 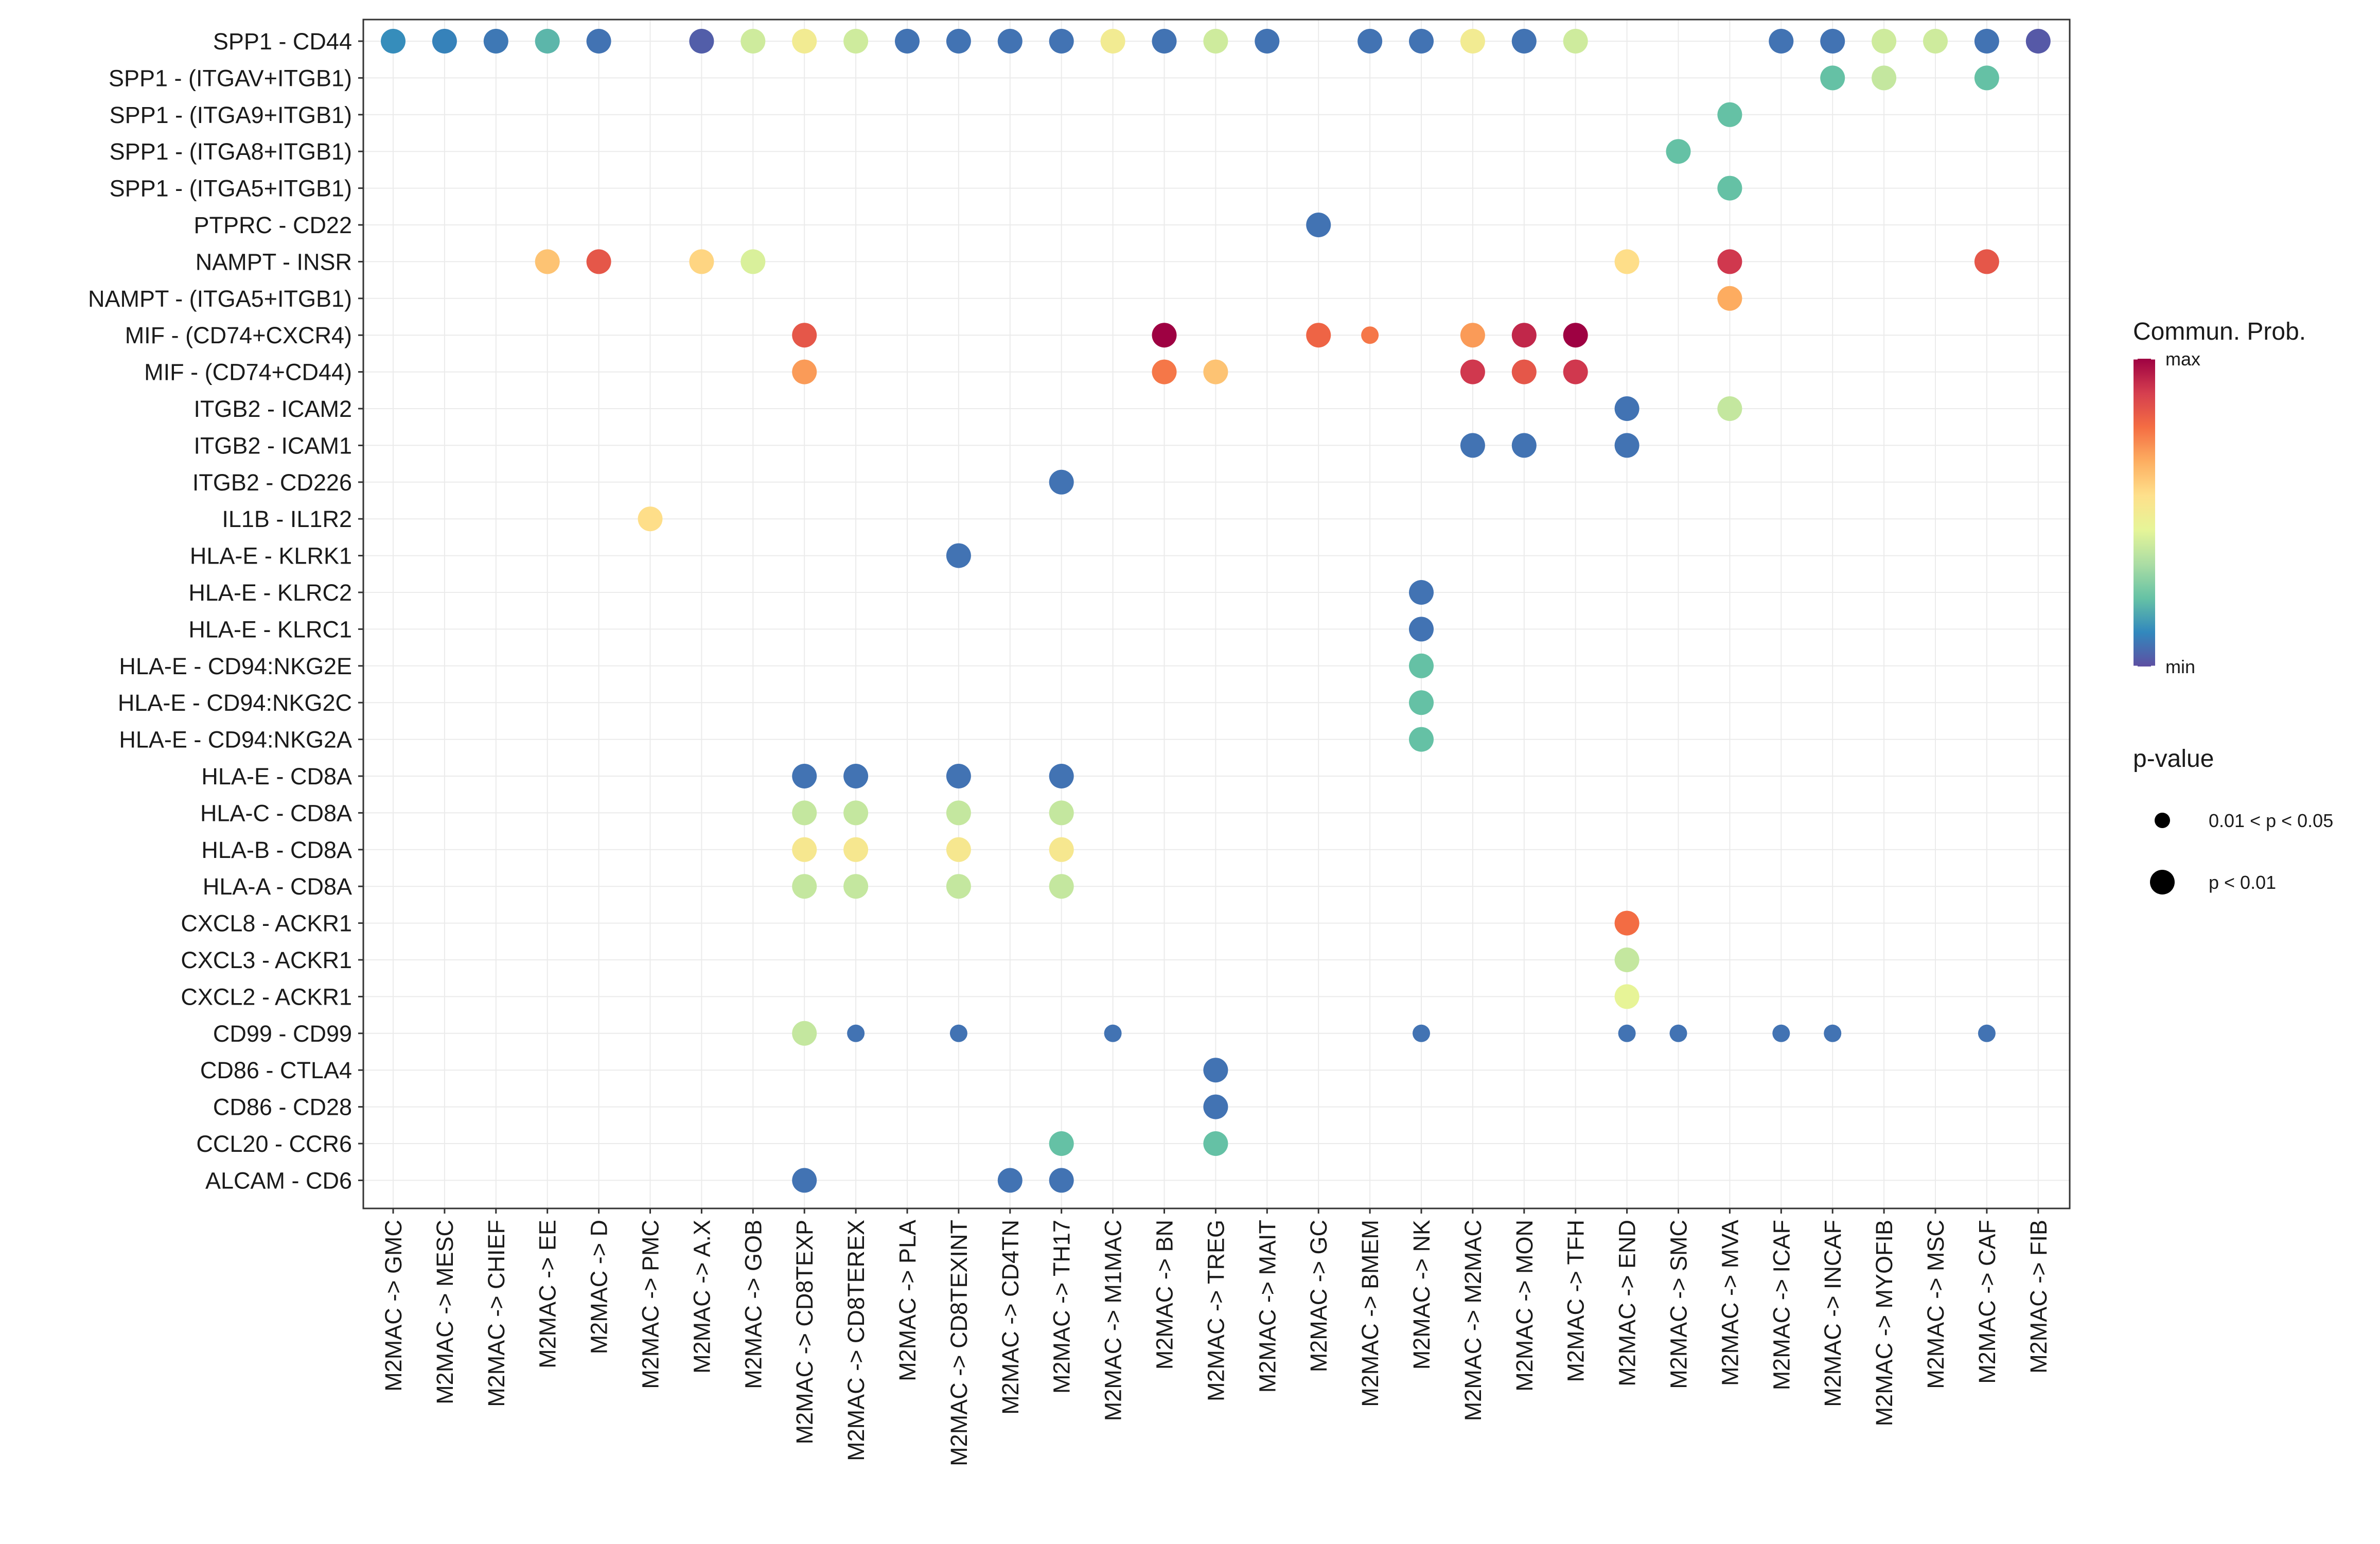 I want to click on x-tick-label: M2MAC -> MVA, so click(x=1730, y=1303).